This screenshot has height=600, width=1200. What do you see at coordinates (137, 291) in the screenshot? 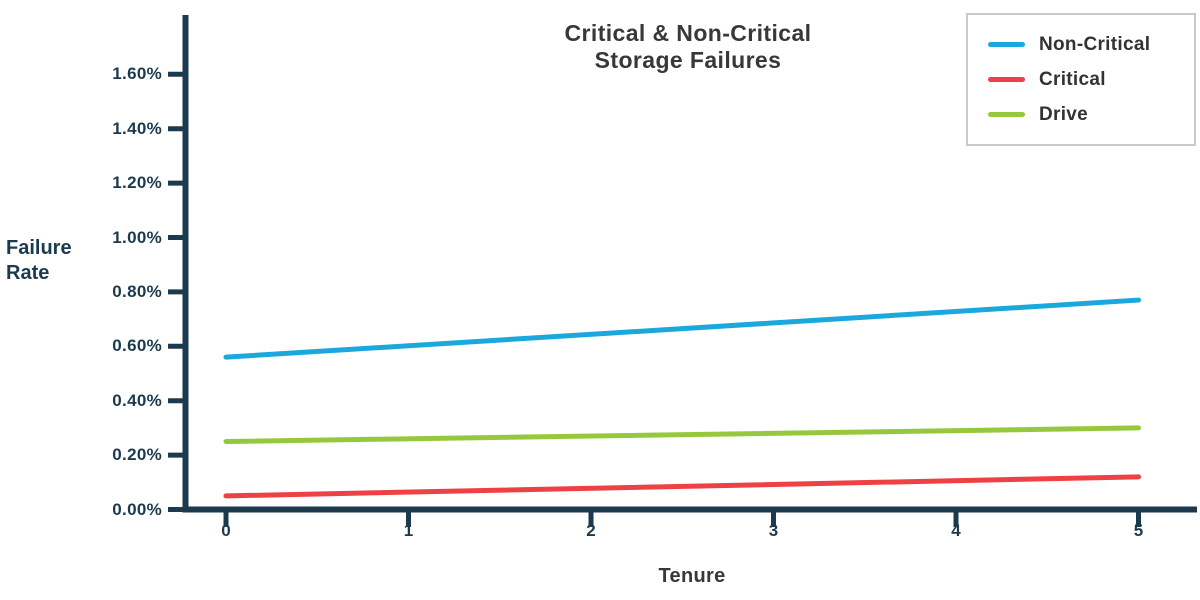
I see `y-tick-label: 0.80%` at bounding box center [137, 291].